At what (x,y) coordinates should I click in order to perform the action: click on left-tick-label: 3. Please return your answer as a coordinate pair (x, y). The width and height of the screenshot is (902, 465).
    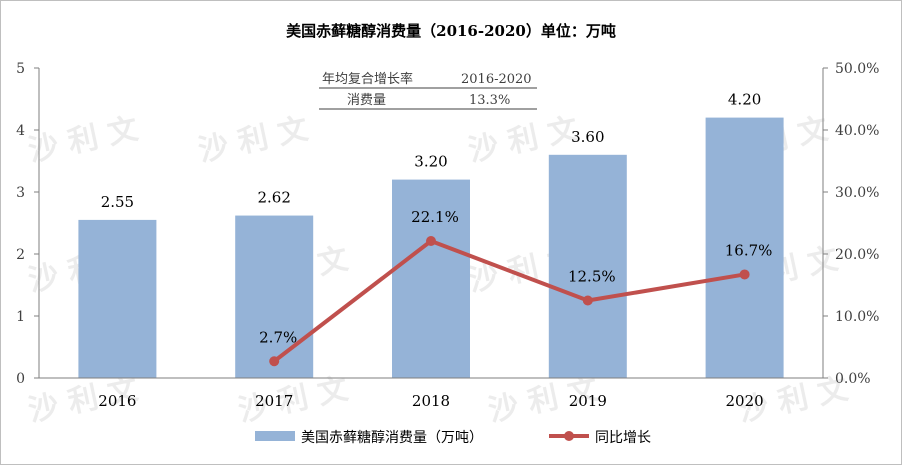
    Looking at the image, I should click on (20, 193).